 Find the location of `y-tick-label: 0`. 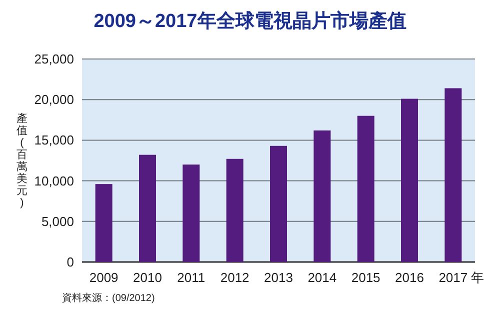

y-tick-label: 0 is located at coordinates (70, 262).